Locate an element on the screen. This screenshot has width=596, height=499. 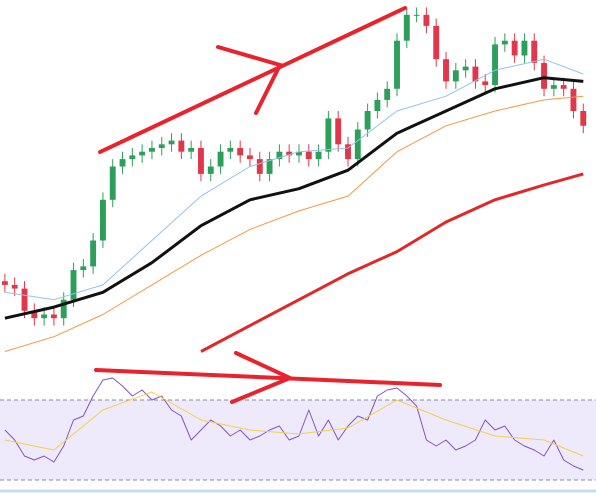
divergence-arrow is located at coordinates (268, 377).